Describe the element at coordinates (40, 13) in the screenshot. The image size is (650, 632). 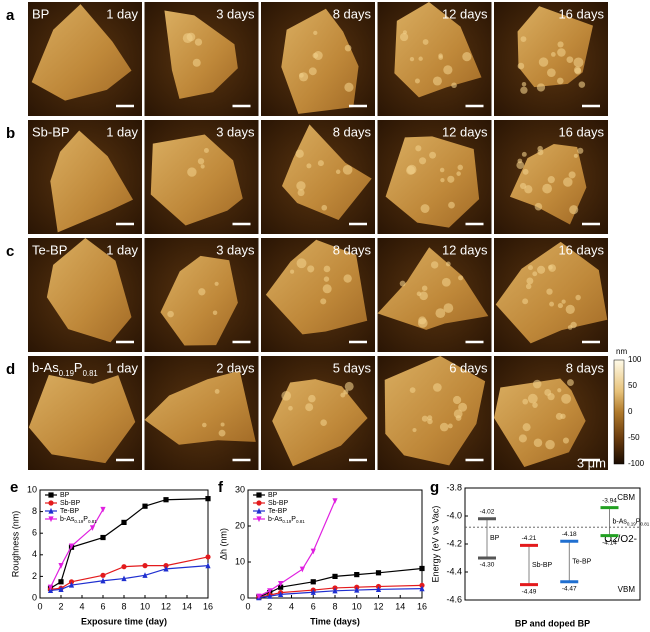
I see `sample-label: BP` at that location.